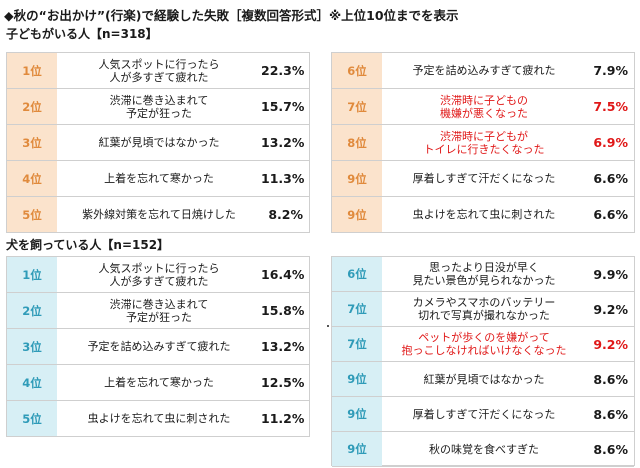 The image size is (640, 468). I want to click on table-row: 2位 渋滞に巻き込まれて 予定が狂った 15.8%, so click(158, 311).